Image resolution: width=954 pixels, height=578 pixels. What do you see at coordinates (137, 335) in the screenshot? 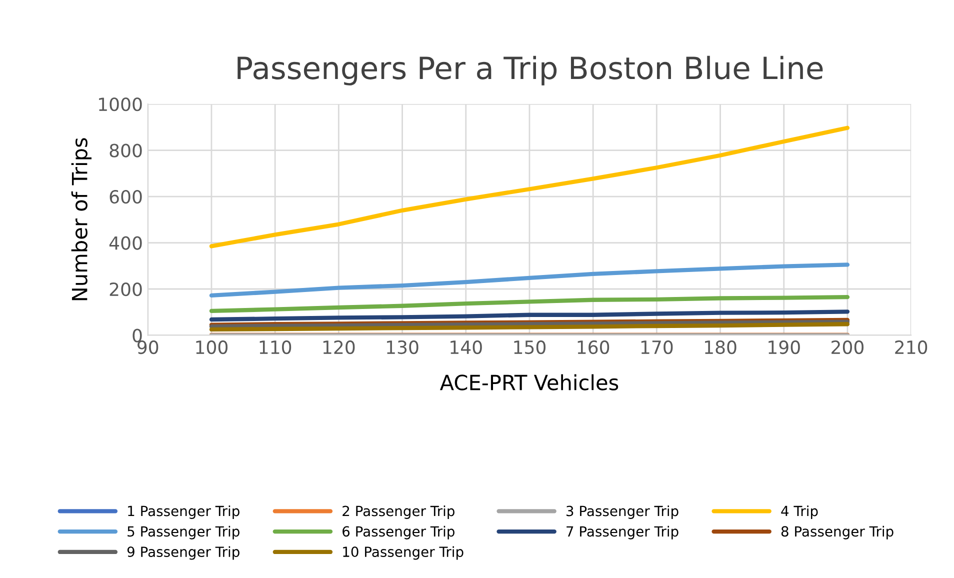
I see `y-tick-label: 0` at bounding box center [137, 335].